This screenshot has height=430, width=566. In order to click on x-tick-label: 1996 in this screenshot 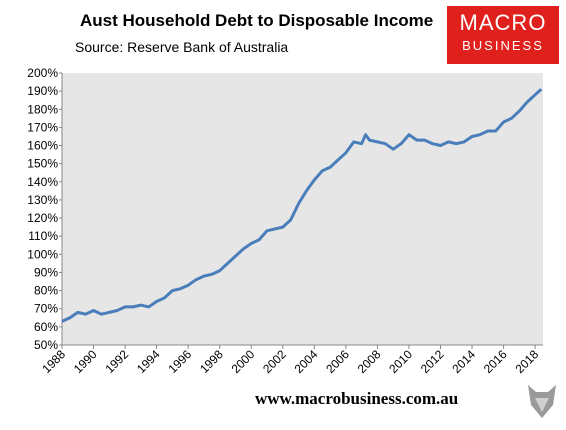, I will do `click(180, 361)`.